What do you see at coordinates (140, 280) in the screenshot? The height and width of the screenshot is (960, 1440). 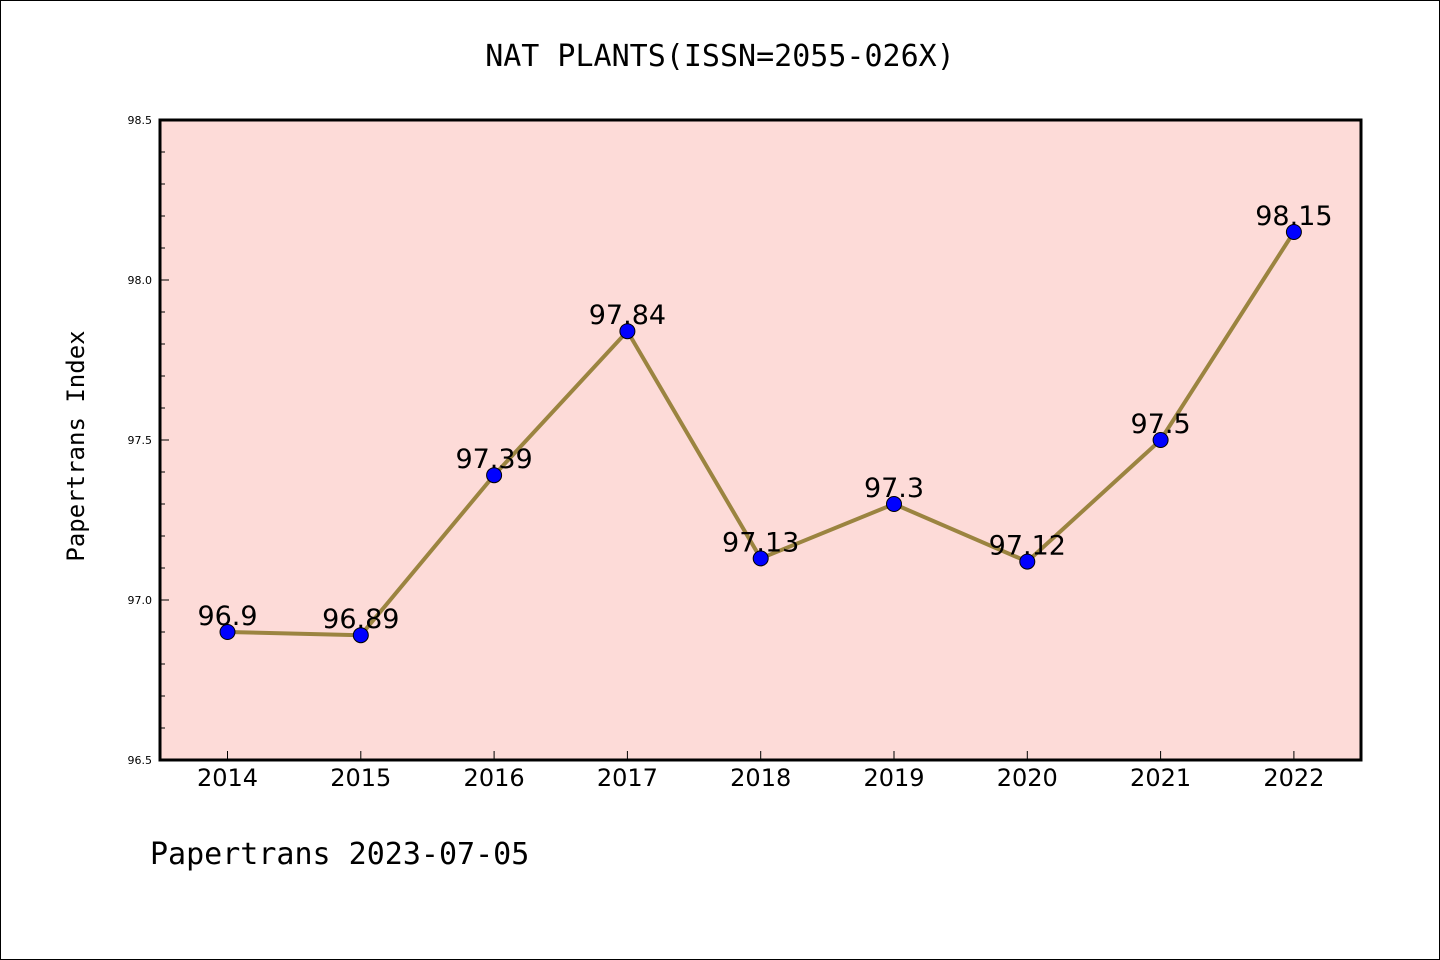 I see `y-tick-label: 98.0` at bounding box center [140, 280].